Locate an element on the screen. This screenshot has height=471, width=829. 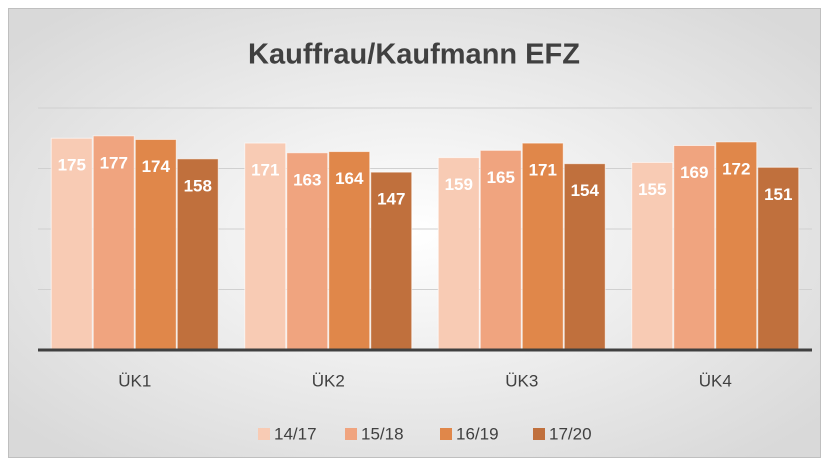
x-tick-label: ÜK4 is located at coordinates (715, 380).